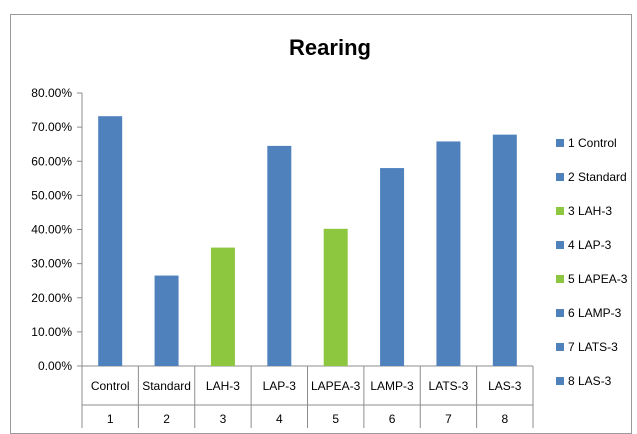  Describe the element at coordinates (110, 241) in the screenshot. I see `bar-control` at that location.